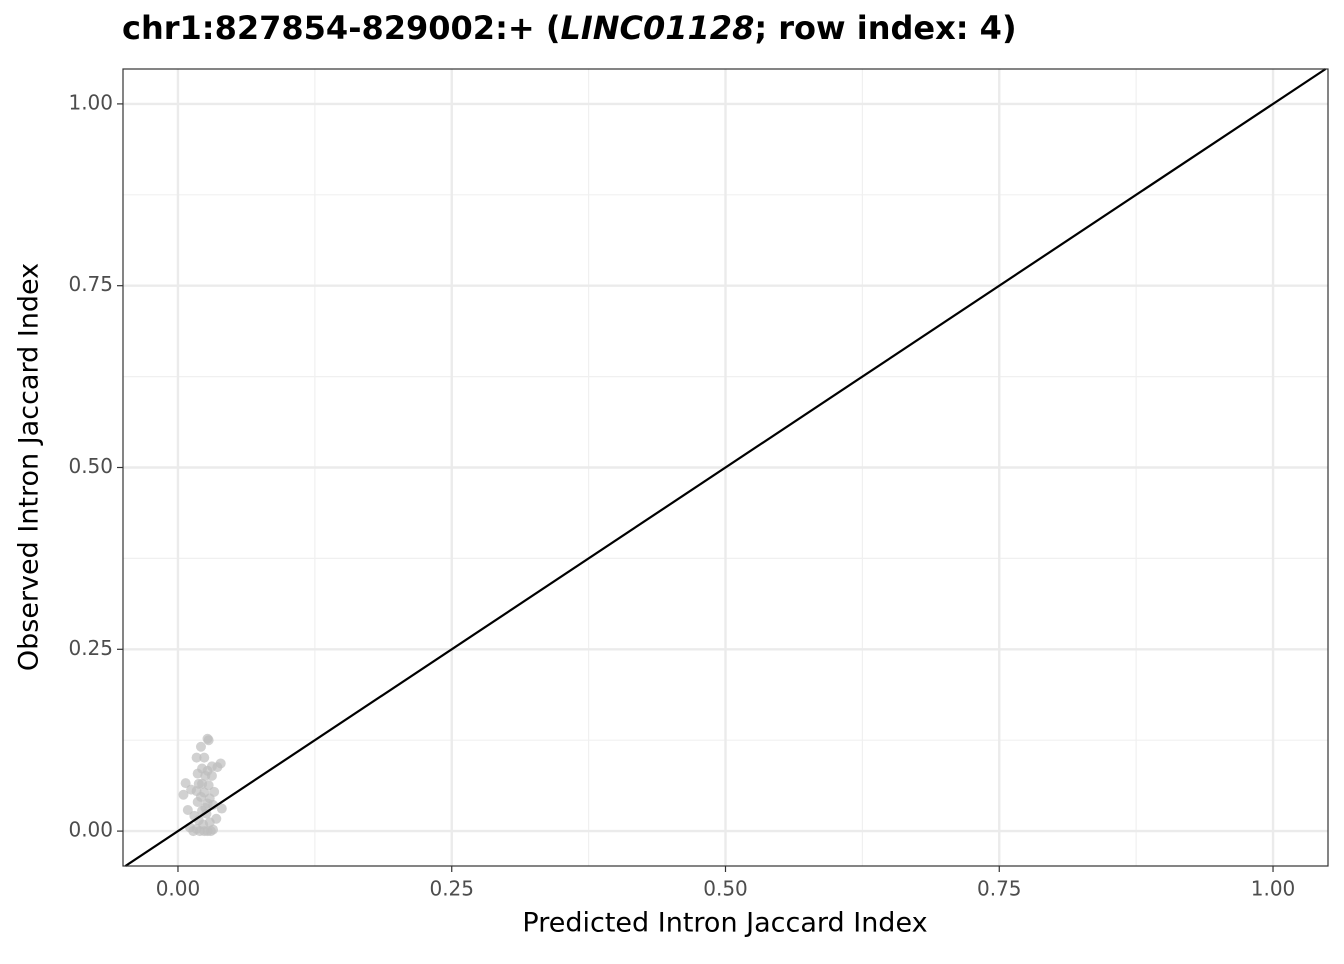 Image resolution: width=1344 pixels, height=964 pixels. Describe the element at coordinates (90, 830) in the screenshot. I see `y-tick-label: 0.00` at that location.